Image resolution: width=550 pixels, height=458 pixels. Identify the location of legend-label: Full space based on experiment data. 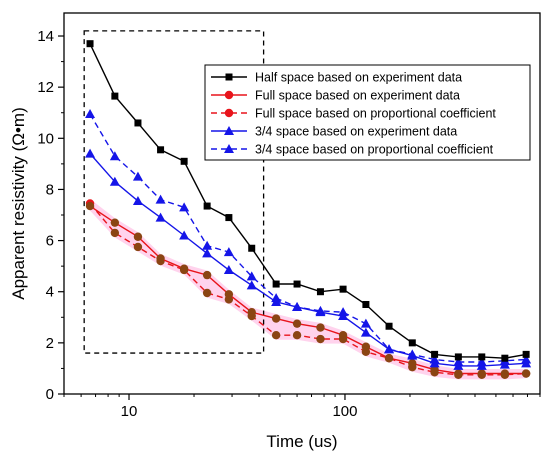
(357, 96).